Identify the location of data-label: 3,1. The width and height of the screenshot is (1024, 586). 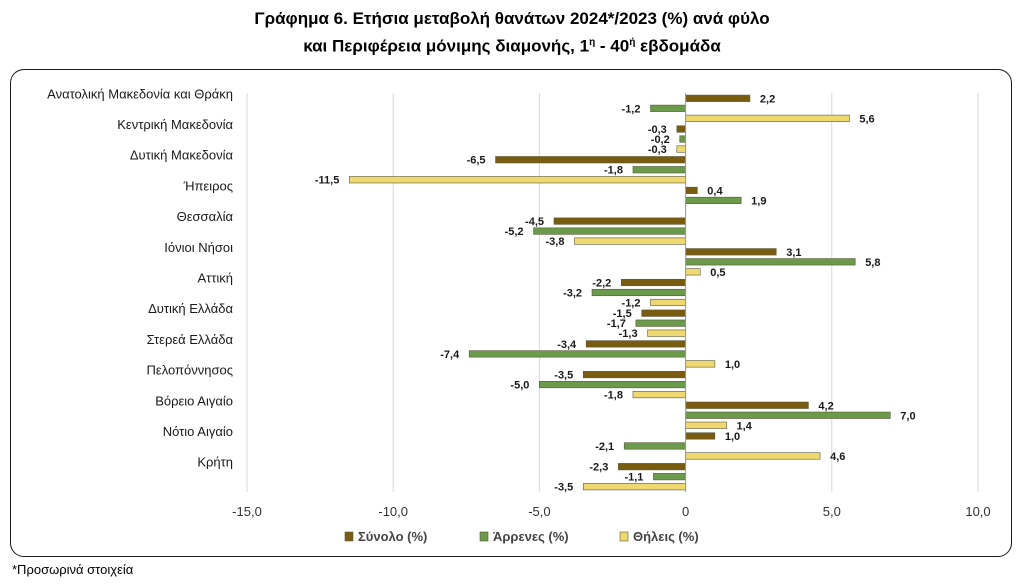
(793, 253).